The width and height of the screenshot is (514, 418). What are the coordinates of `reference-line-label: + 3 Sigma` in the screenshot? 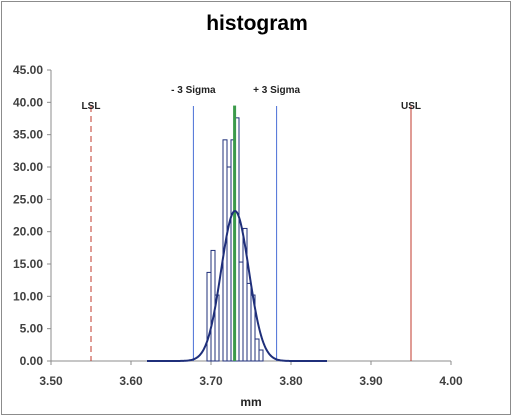 It's located at (276, 90).